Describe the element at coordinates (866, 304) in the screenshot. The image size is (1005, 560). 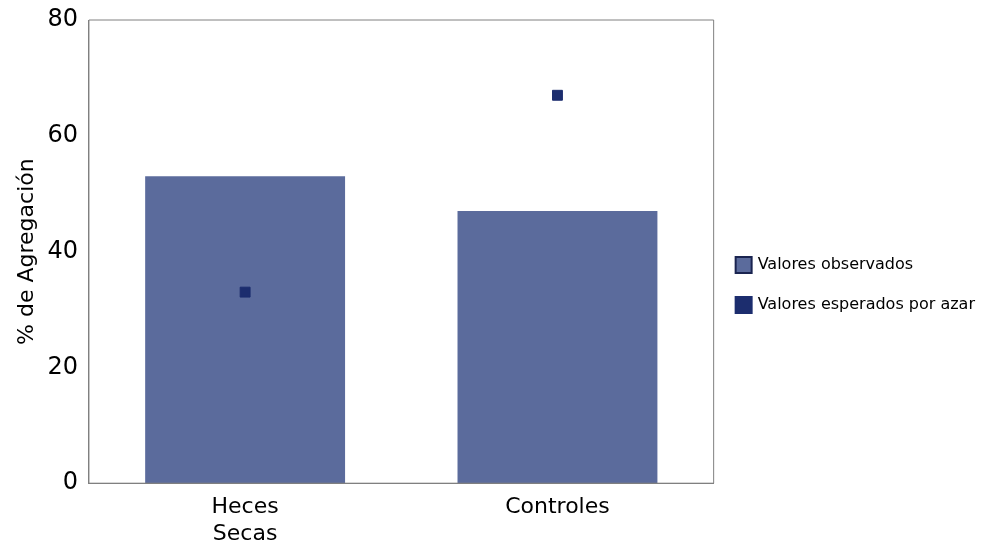
I see `legend-label: Valores esperados por azar` at that location.